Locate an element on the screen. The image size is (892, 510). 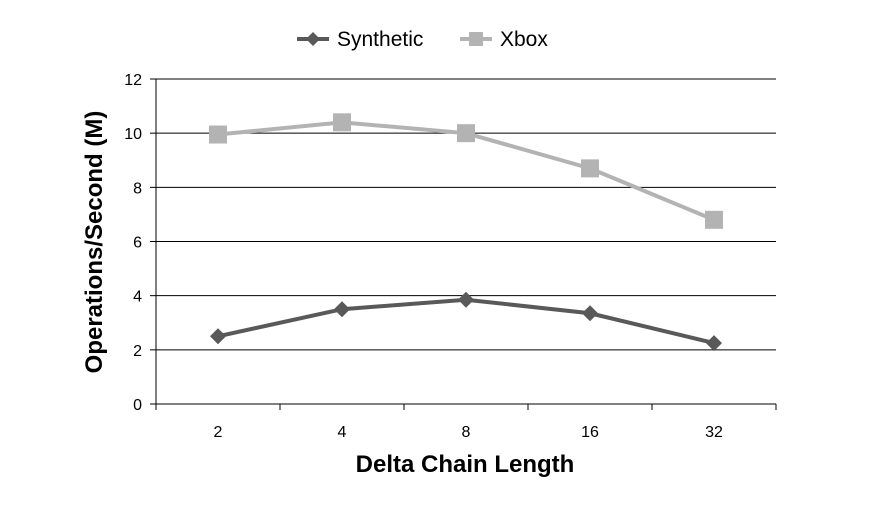
x-tick-label: 2 is located at coordinates (218, 432).